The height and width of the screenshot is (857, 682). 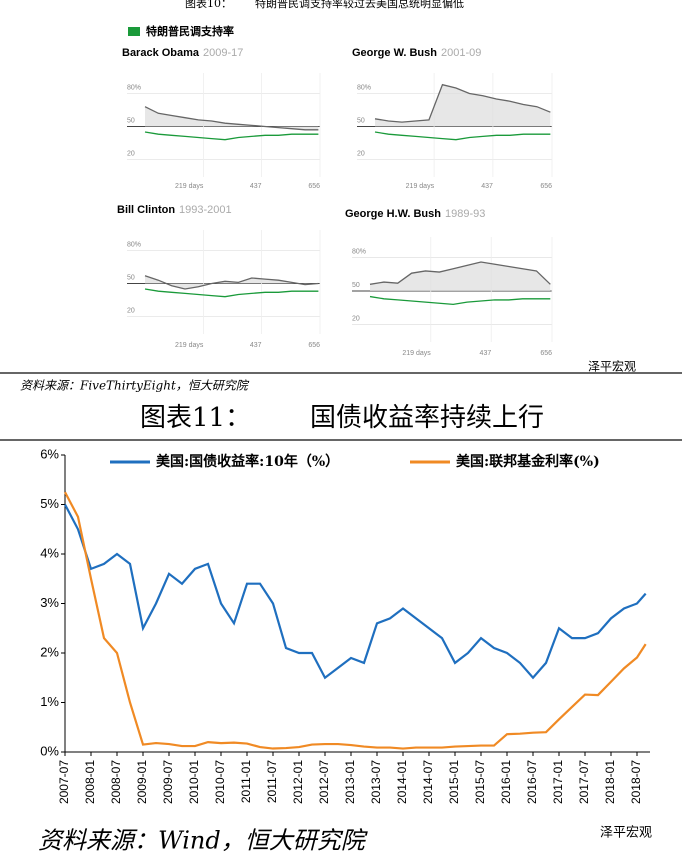 I want to click on title: Barack Obama, so click(x=161, y=53).